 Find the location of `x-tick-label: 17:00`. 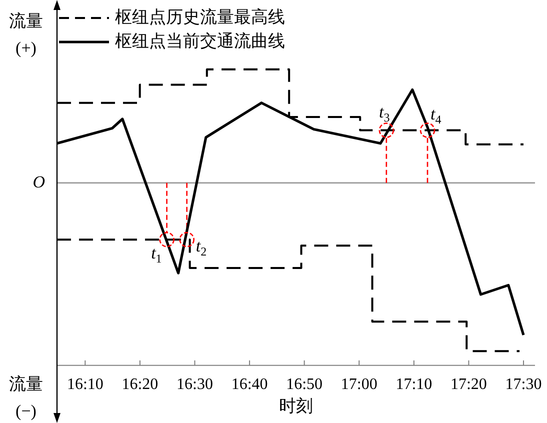

x-tick-label: 17:00 is located at coordinates (359, 385).